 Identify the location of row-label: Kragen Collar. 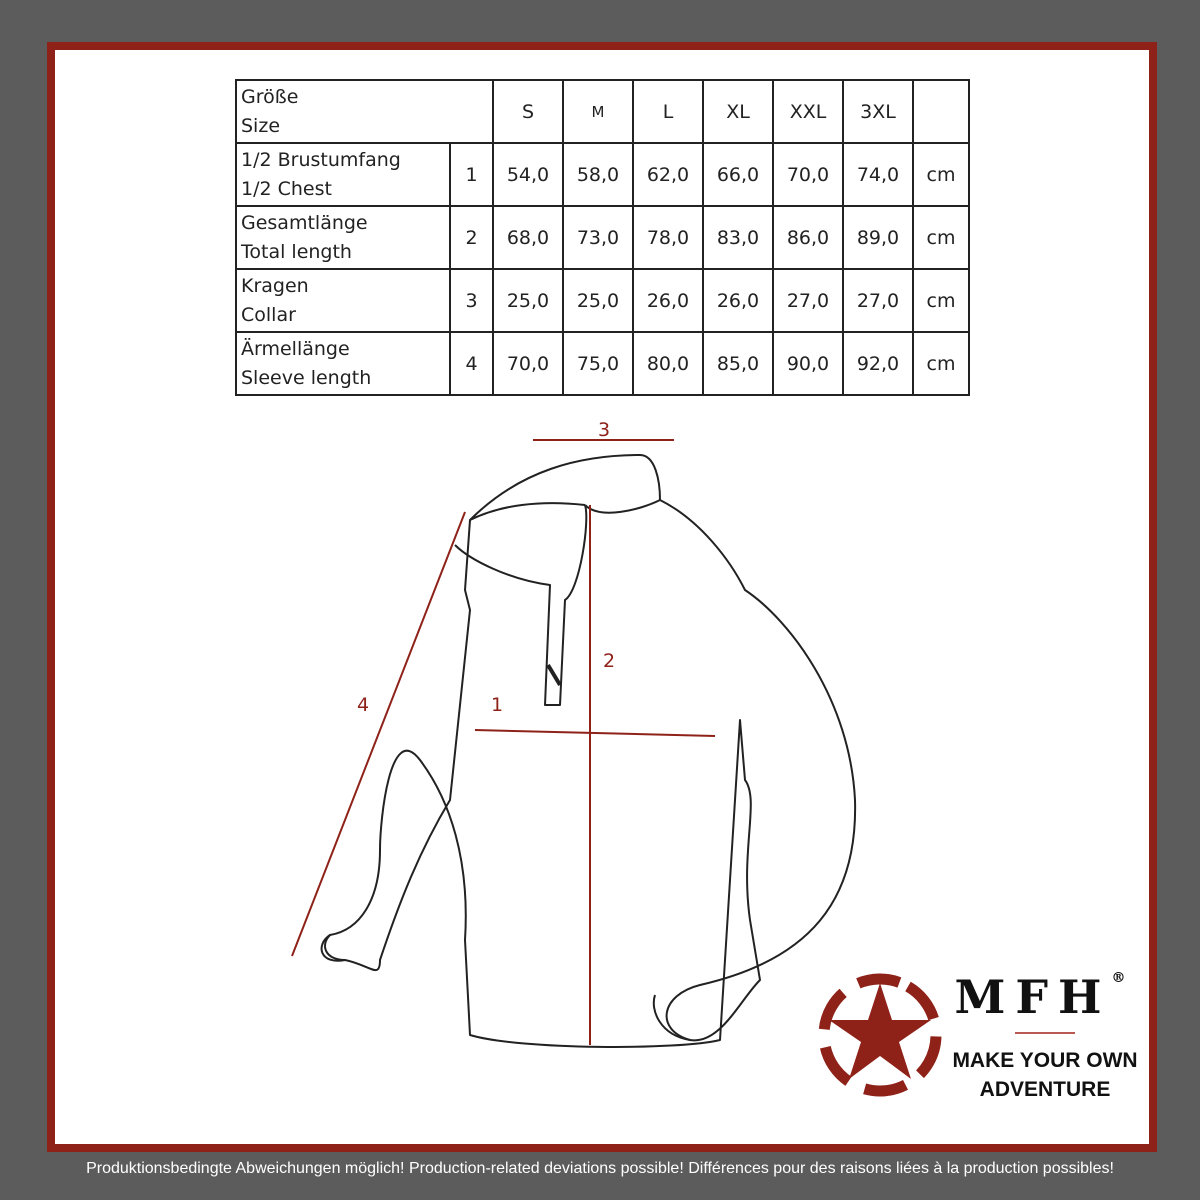
(343, 300).